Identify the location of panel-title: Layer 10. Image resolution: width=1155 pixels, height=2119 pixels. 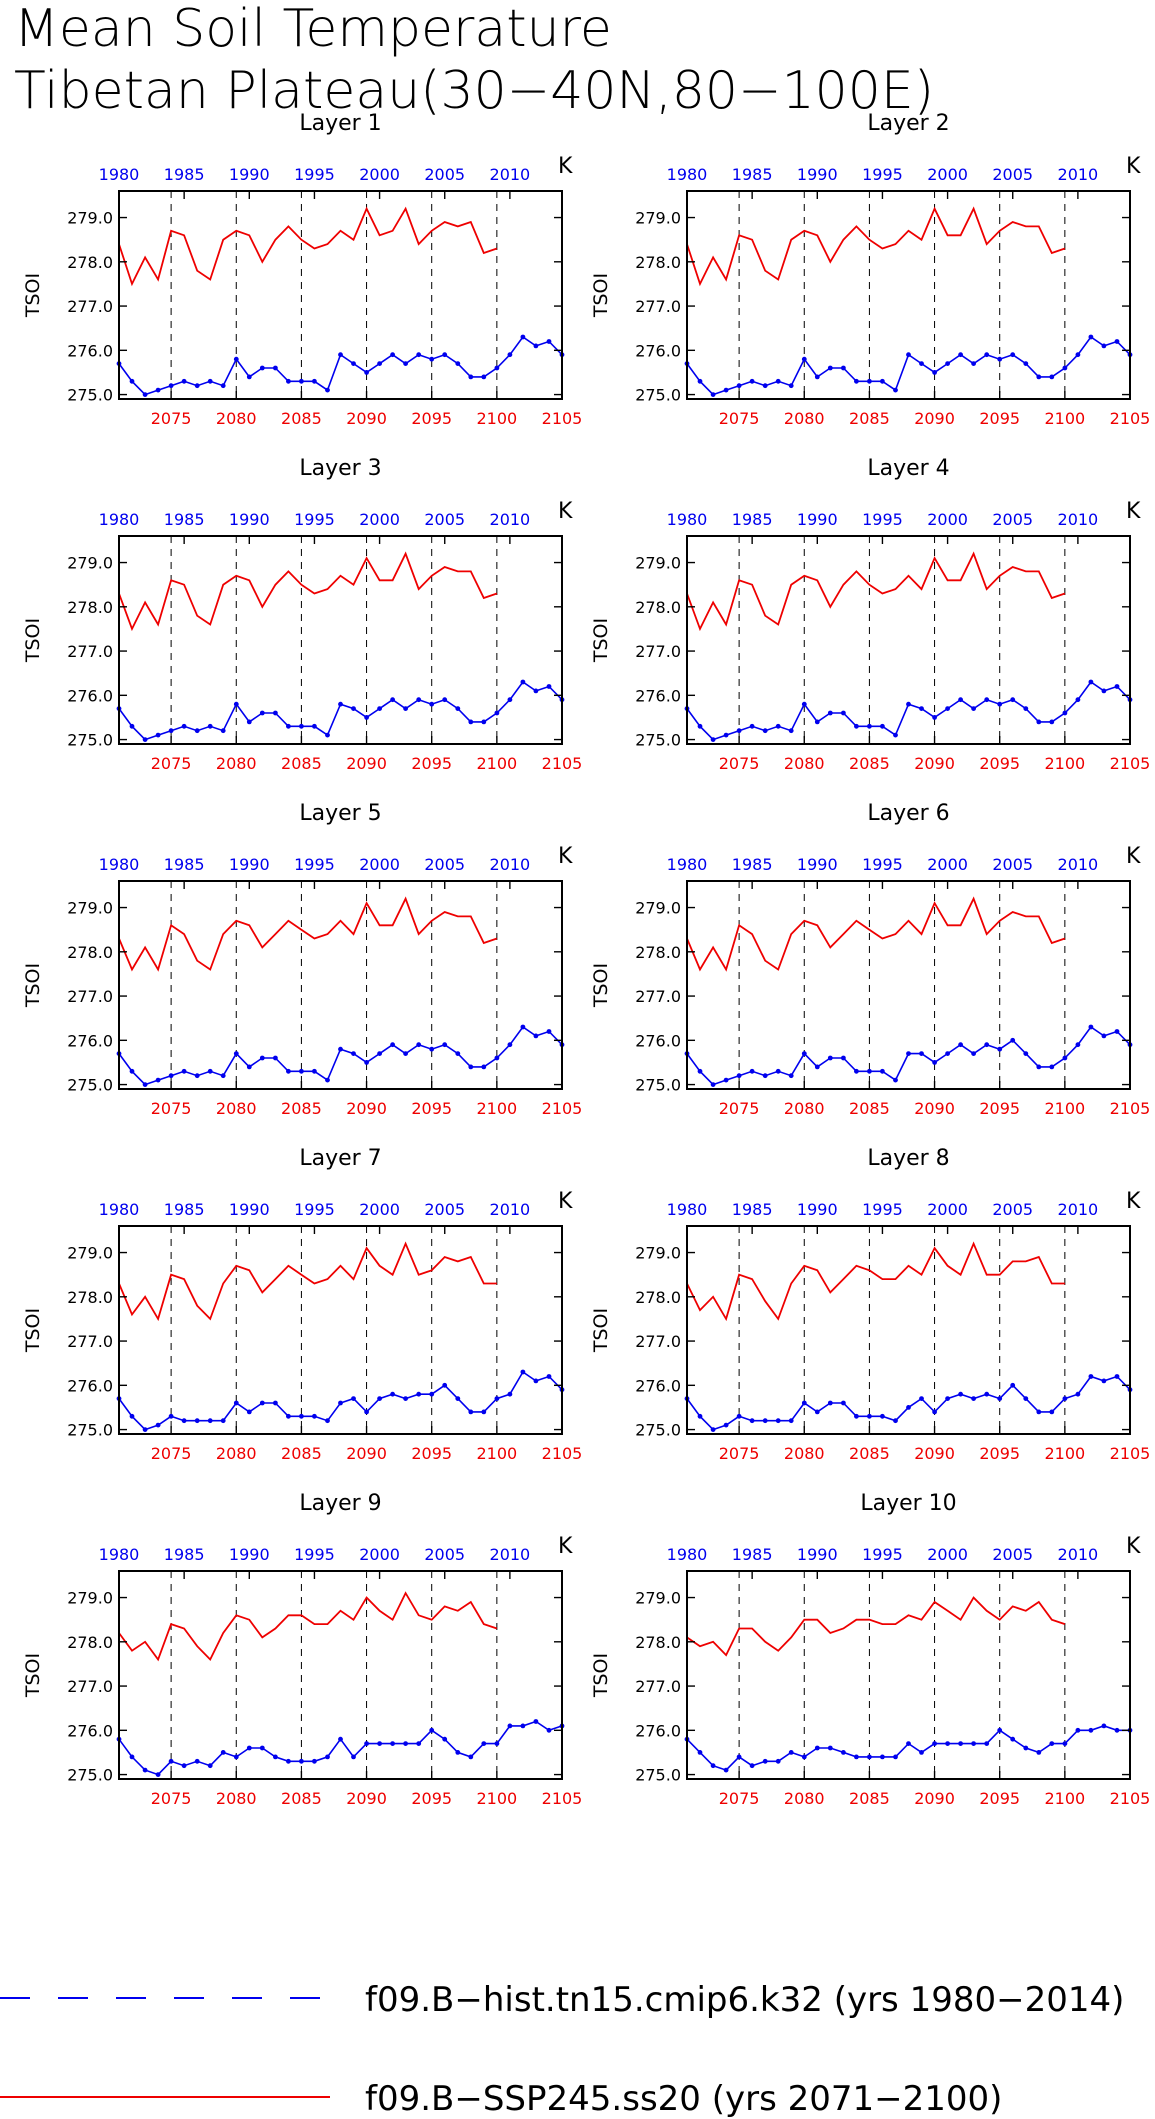
(908, 1503).